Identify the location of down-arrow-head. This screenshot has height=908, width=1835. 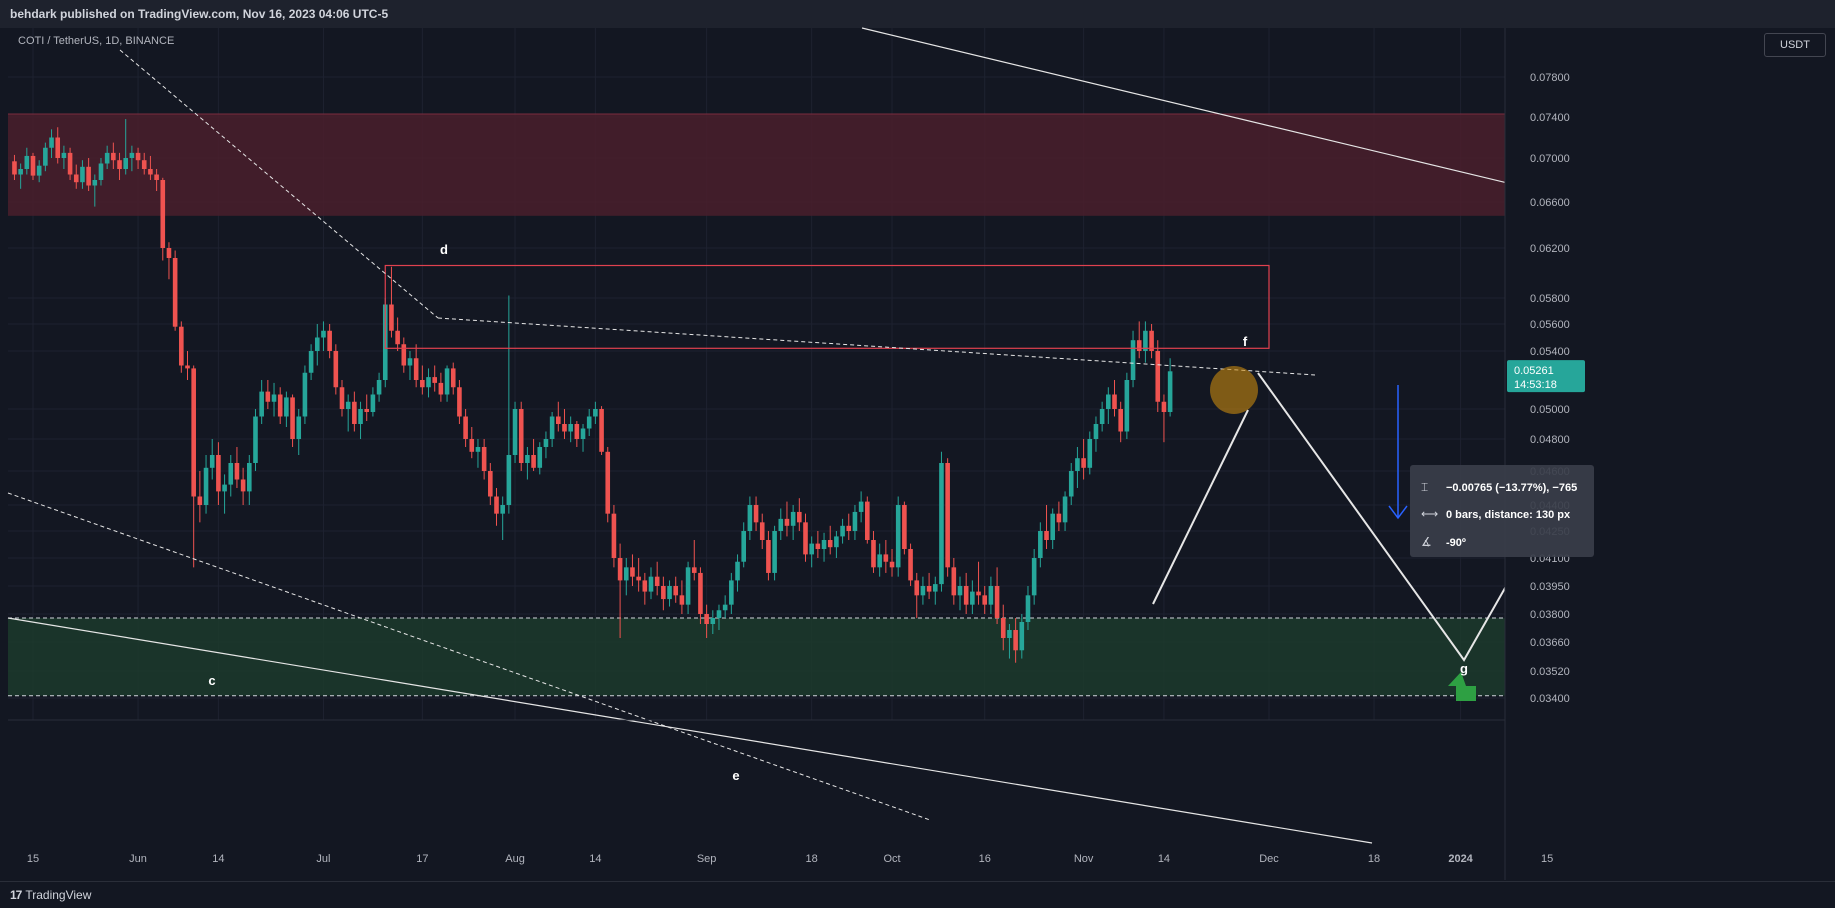
(1398, 512).